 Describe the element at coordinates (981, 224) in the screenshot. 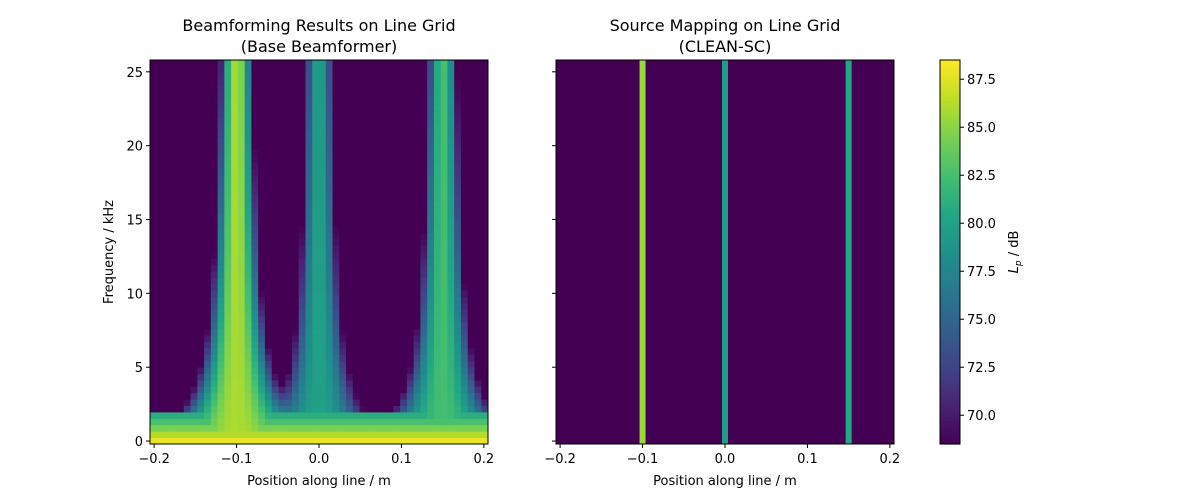

I see `colorbar-tick-label: 80.0` at that location.